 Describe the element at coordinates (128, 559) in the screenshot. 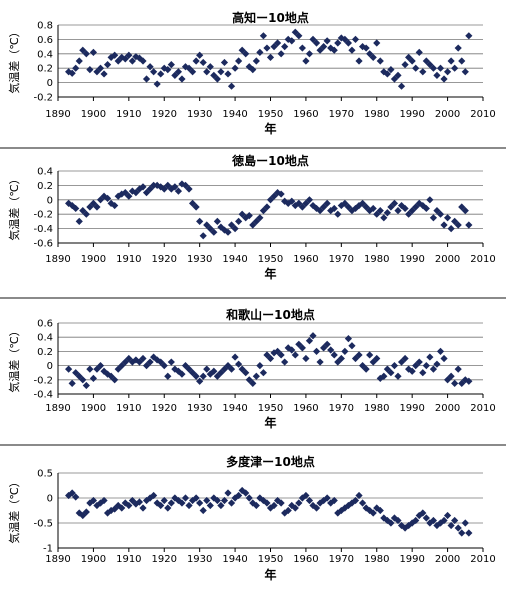

I see `x-tick-label: 1910` at that location.